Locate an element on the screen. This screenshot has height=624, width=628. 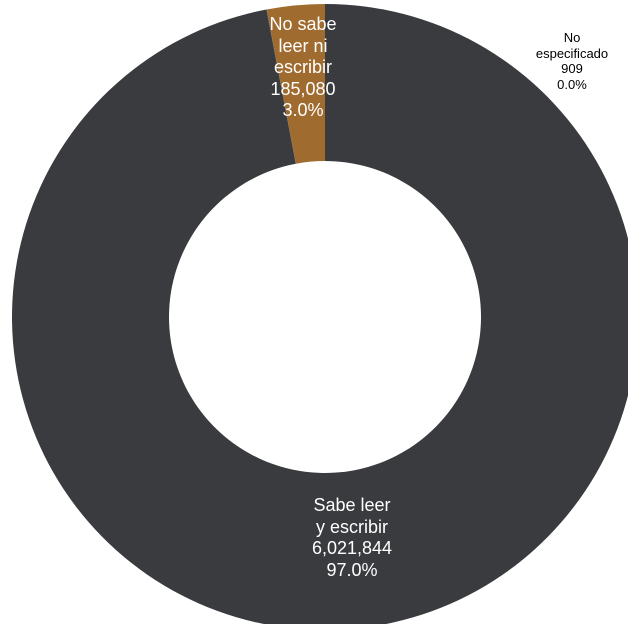
slice-label-sabe-leer: Sabe leer y escribir 6,021,844 97.0% is located at coordinates (352, 538).